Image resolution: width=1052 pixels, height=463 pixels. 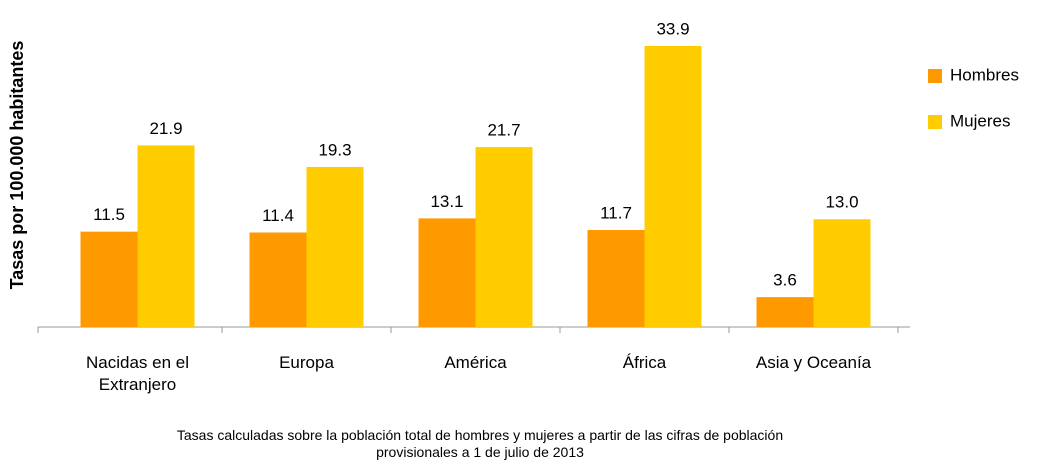 What do you see at coordinates (17, 165) in the screenshot?
I see `y-axis-label: Tasas por 100.000 habitantes` at bounding box center [17, 165].